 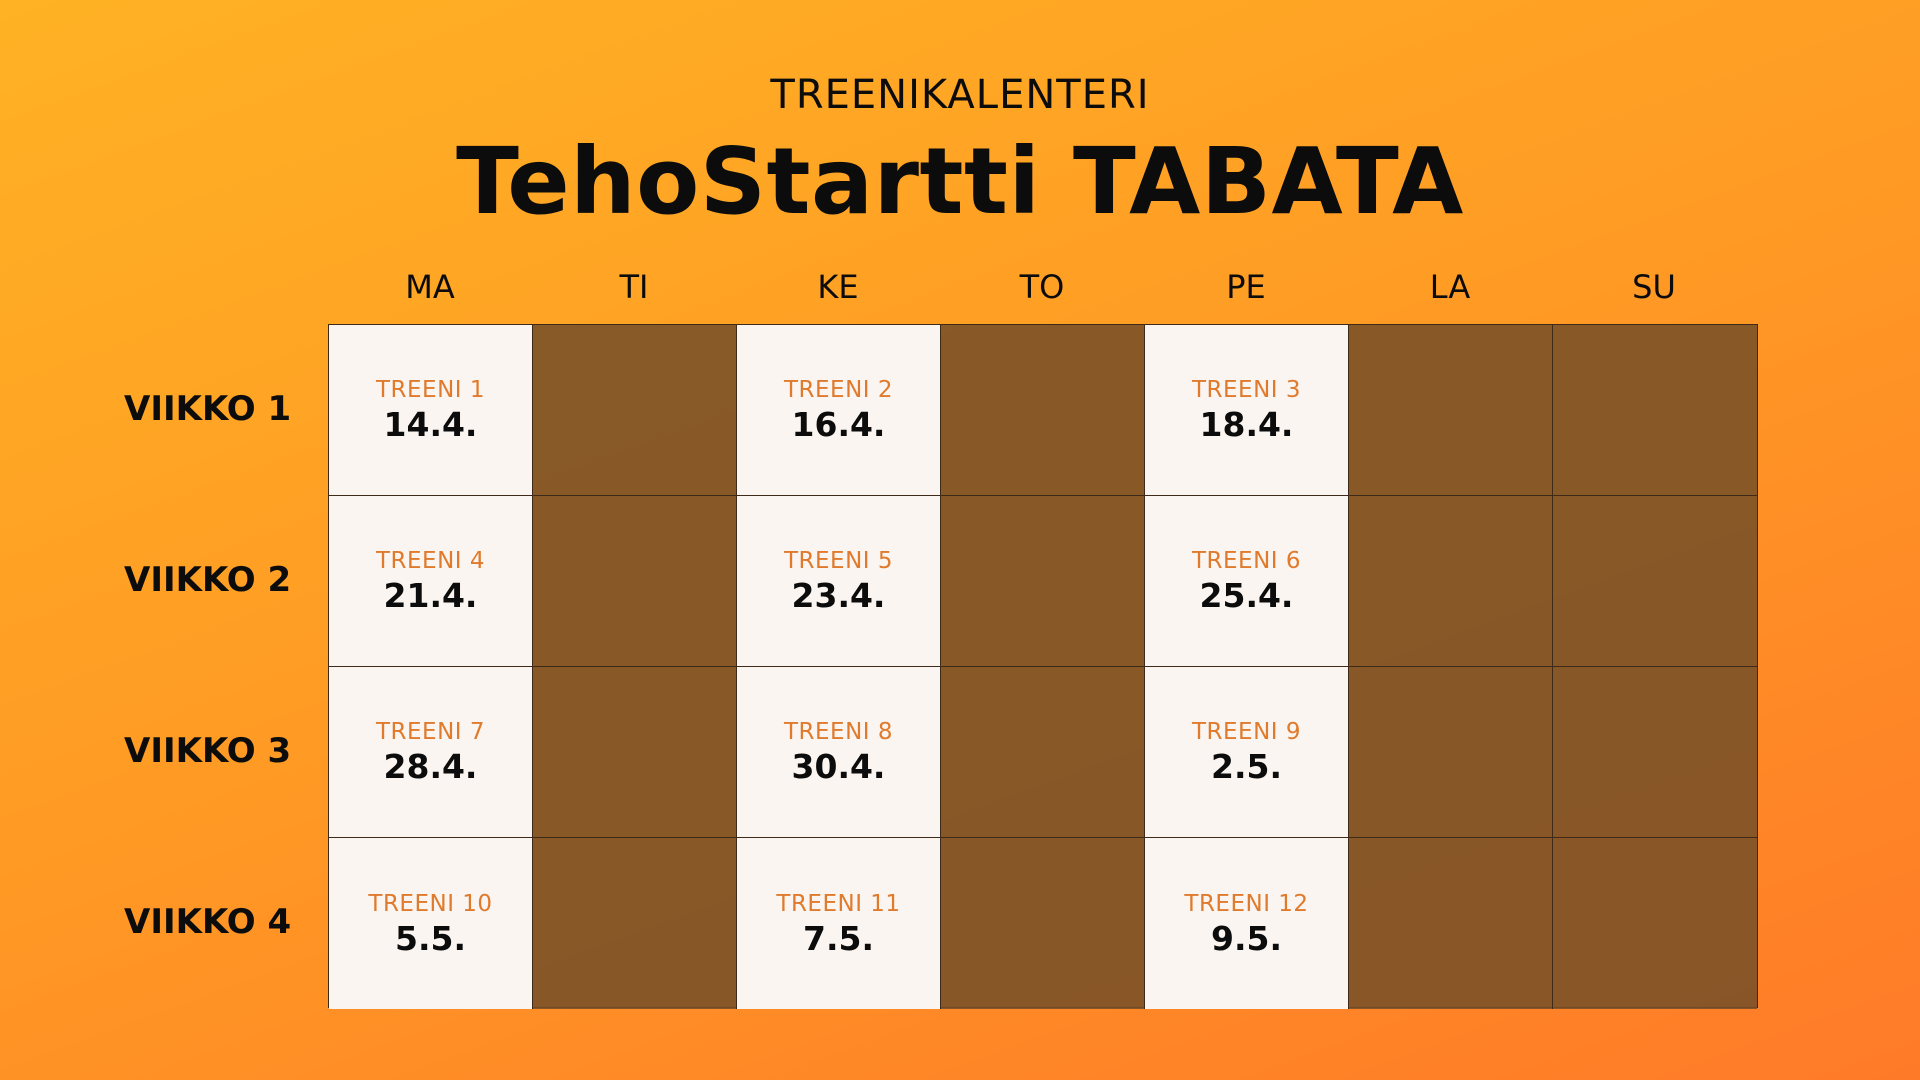 I want to click on workout-label: TREENI 1, so click(x=430, y=390).